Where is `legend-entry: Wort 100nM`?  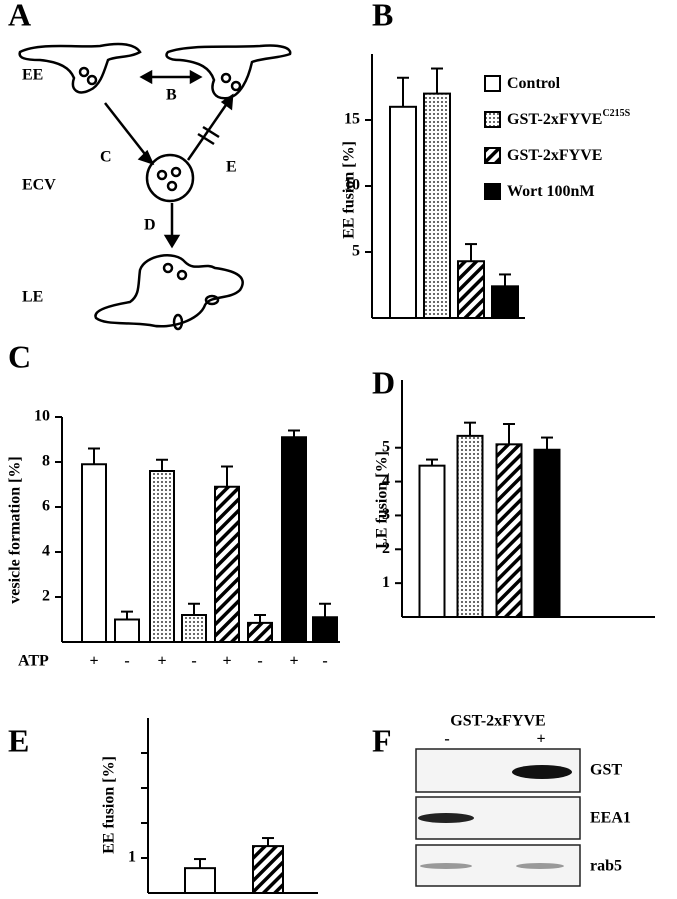
legend-entry: Wort 100nM is located at coordinates (551, 191).